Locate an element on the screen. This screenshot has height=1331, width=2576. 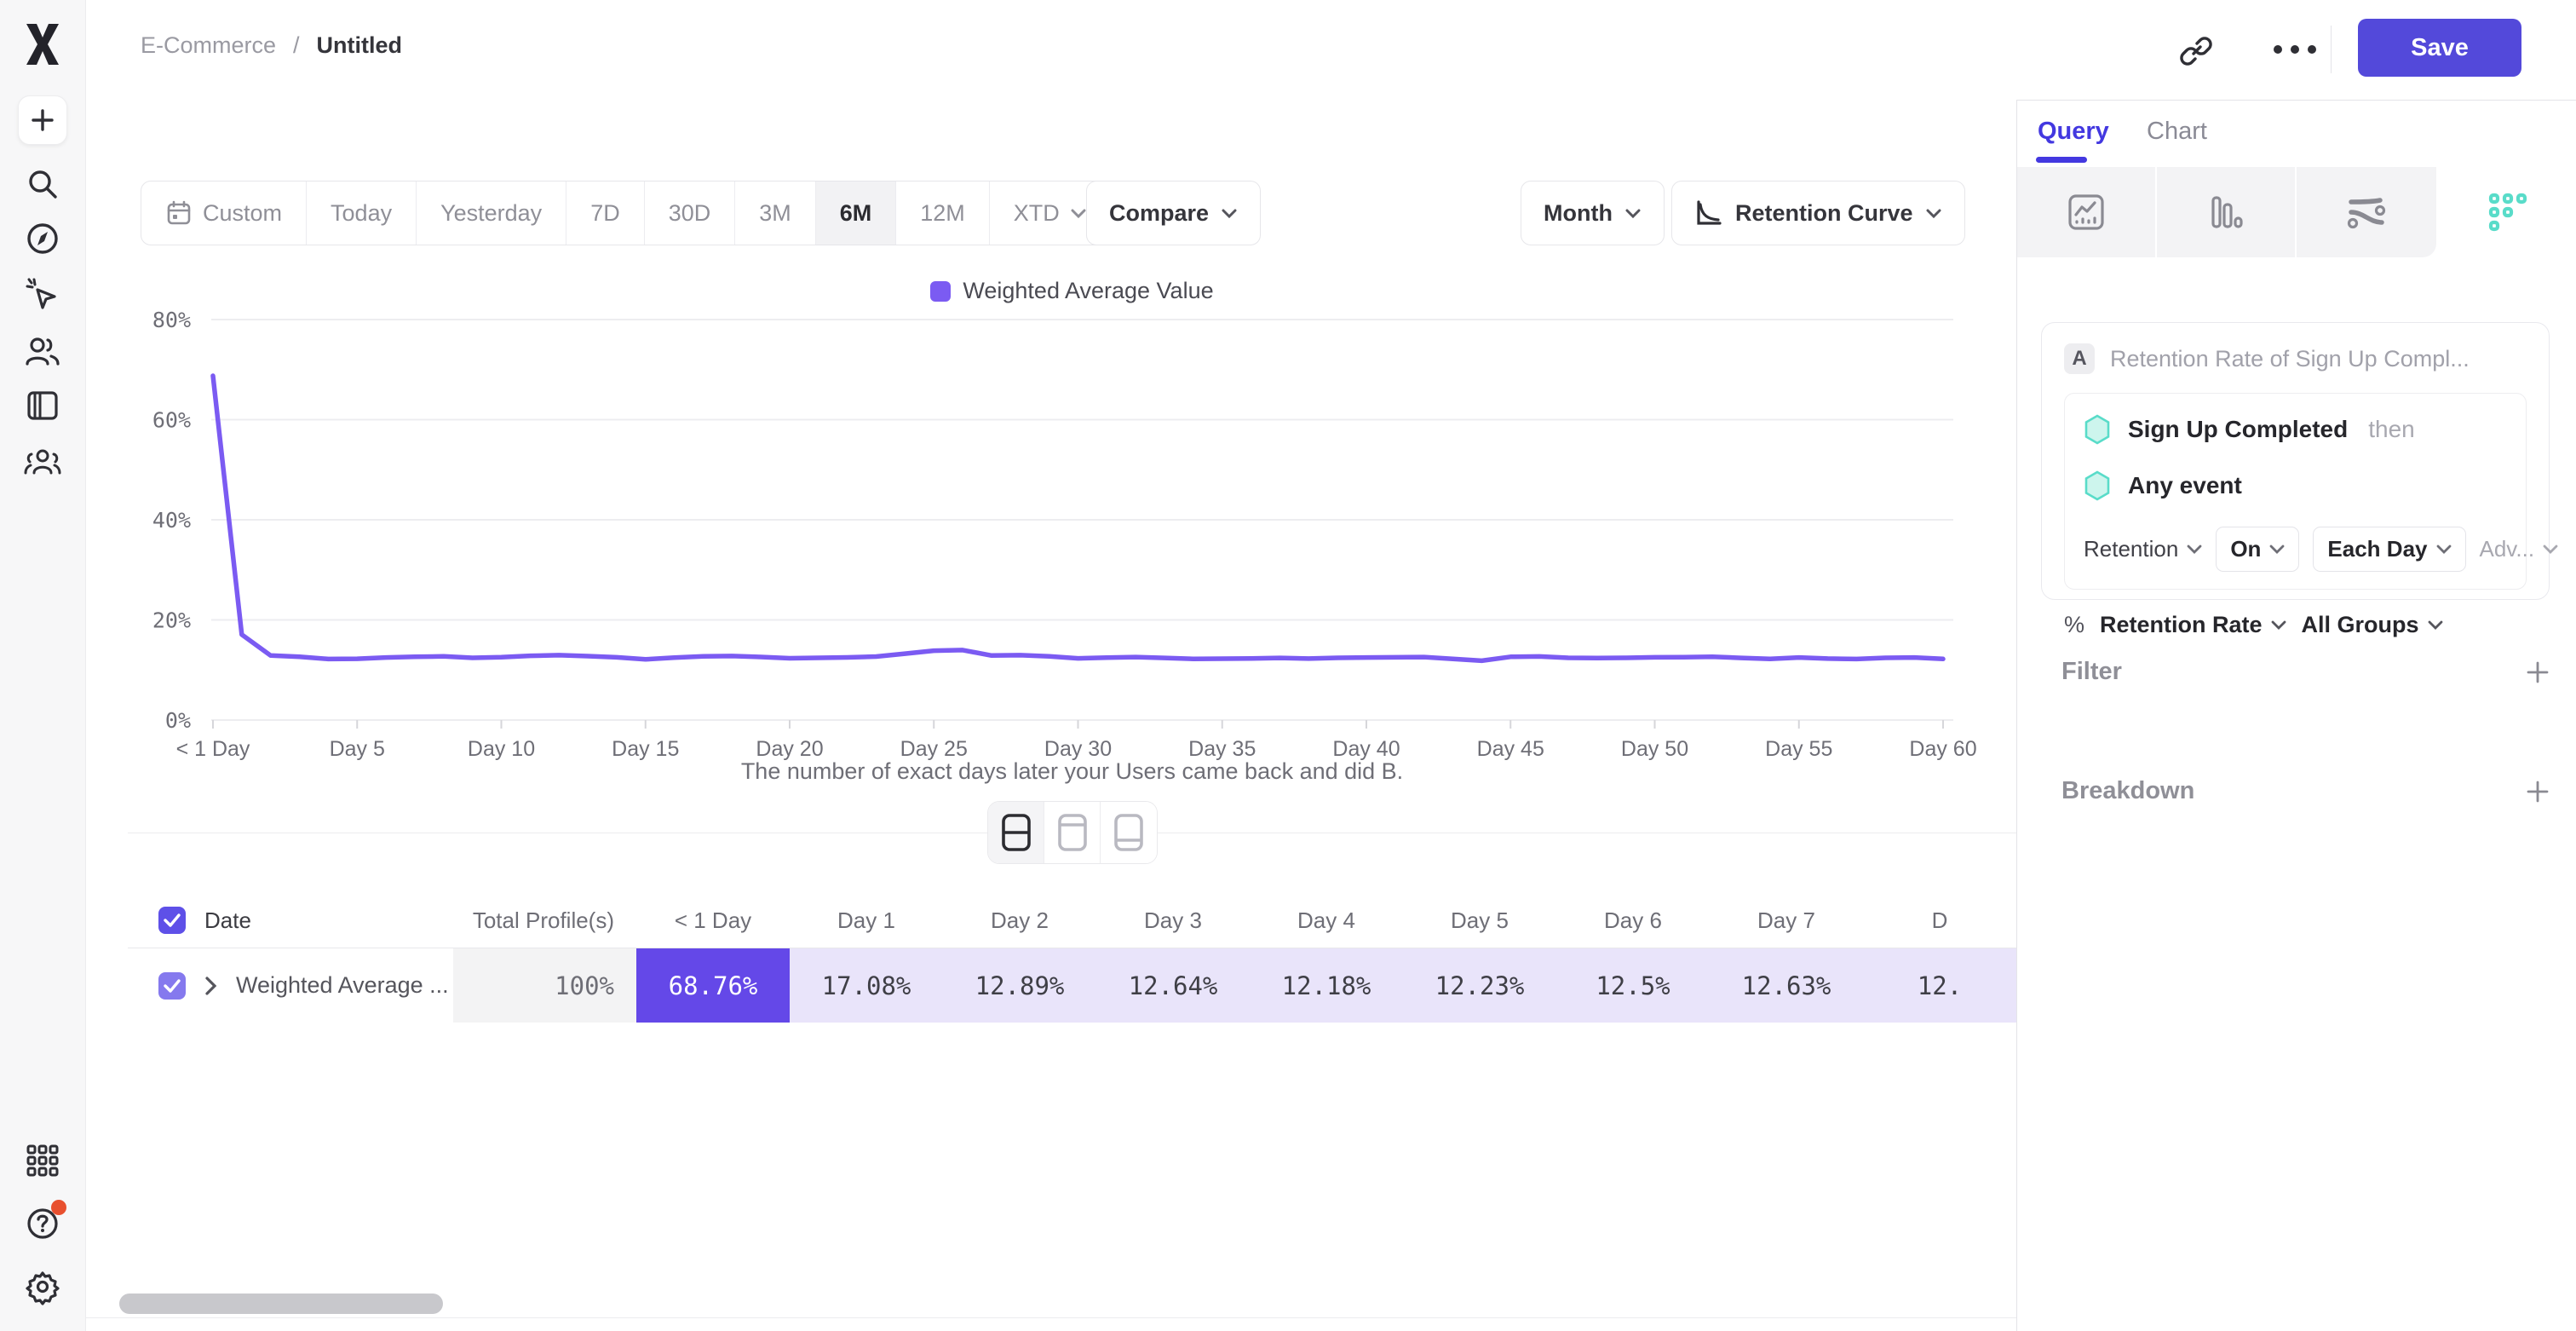
expand-chevron-icon is located at coordinates (211, 986).